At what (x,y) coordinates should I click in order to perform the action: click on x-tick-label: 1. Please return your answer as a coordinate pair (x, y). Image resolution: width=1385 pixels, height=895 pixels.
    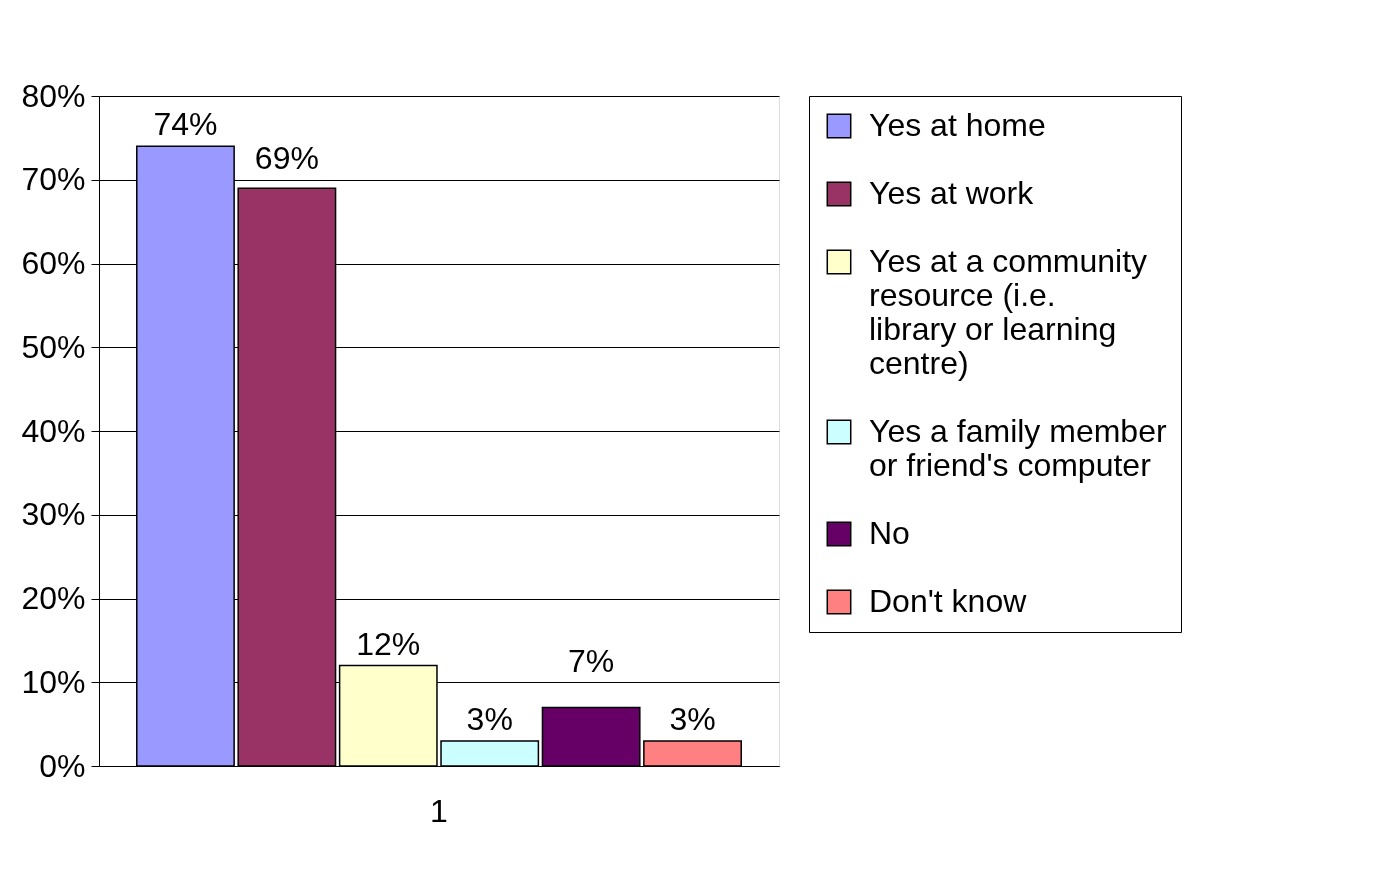
    Looking at the image, I should click on (439, 810).